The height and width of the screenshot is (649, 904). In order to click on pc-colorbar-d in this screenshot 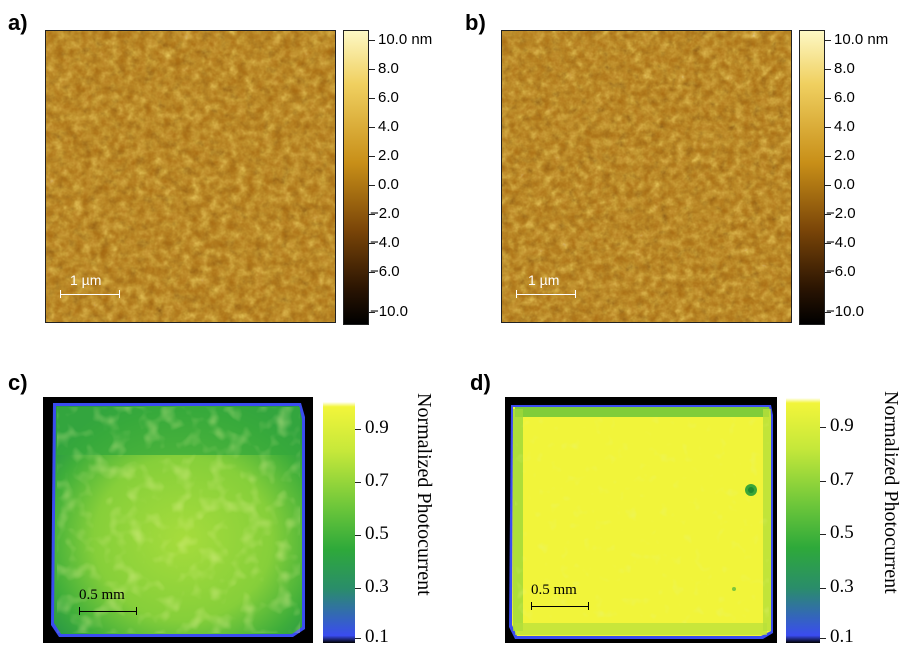, I will do `click(803, 518)`.